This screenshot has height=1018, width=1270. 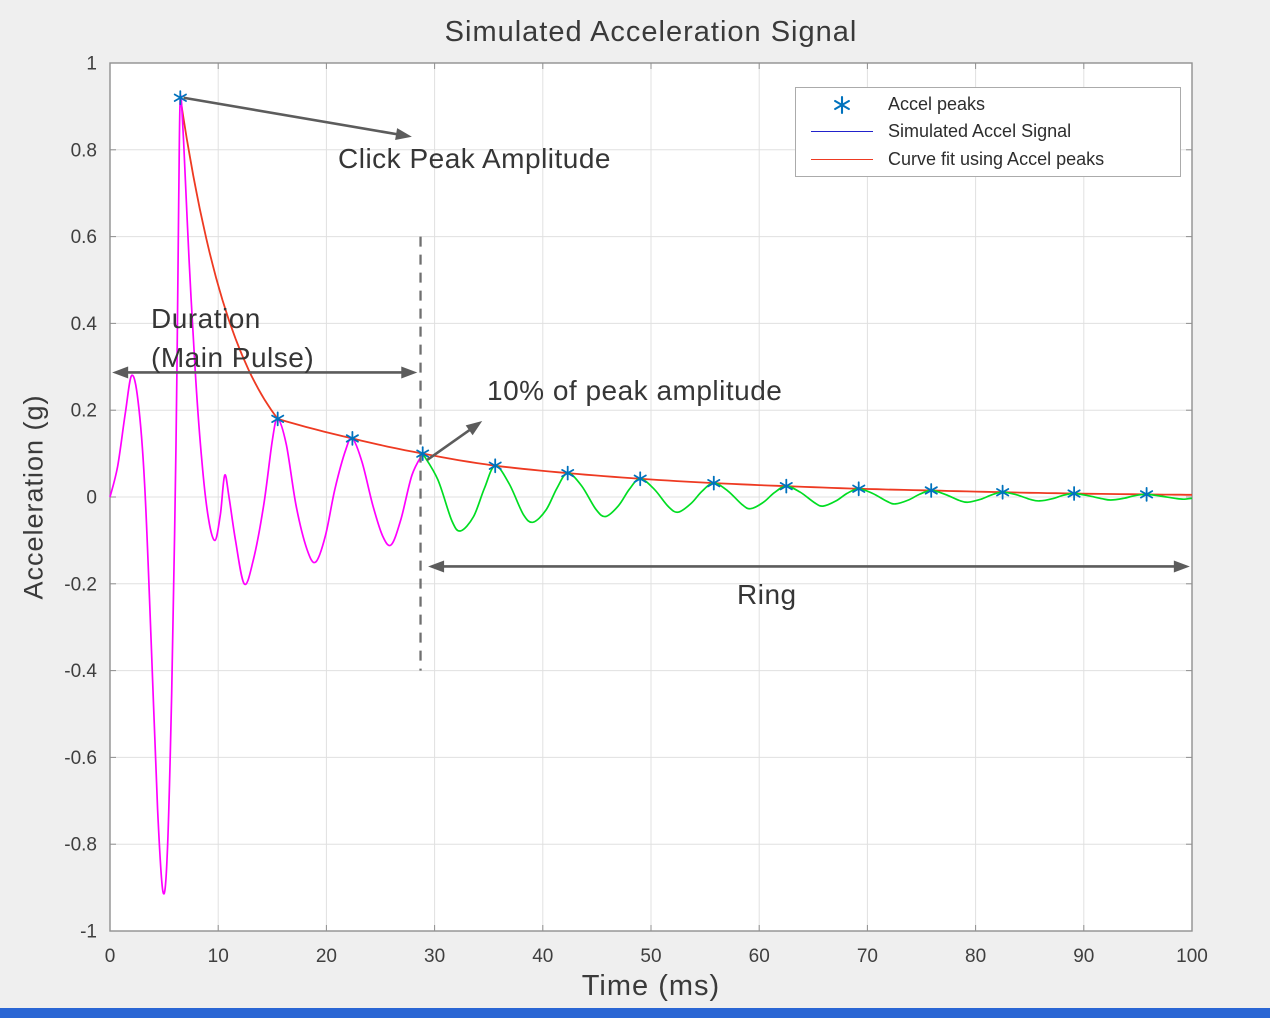 I want to click on svg-text: 1, so click(x=91, y=64).